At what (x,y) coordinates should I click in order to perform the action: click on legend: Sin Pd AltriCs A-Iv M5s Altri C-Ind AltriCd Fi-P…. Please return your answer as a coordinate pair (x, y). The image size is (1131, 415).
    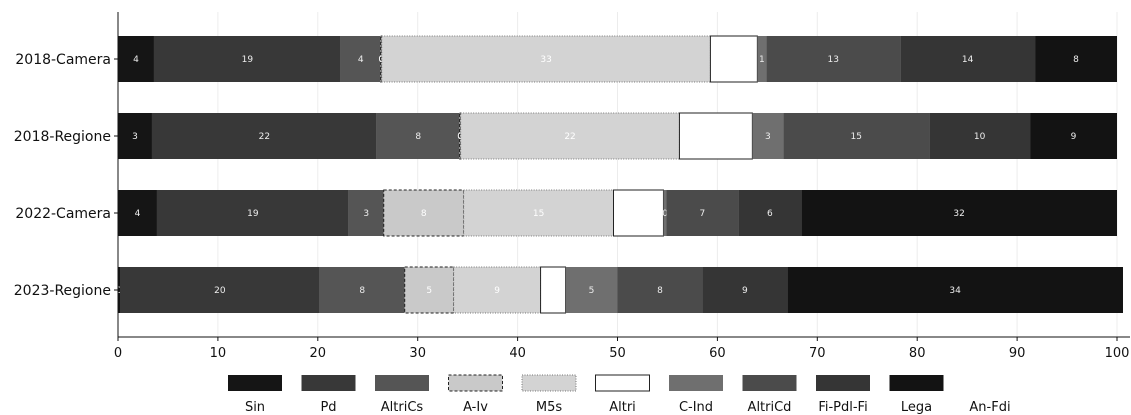
    Looking at the image, I should click on (619, 394).